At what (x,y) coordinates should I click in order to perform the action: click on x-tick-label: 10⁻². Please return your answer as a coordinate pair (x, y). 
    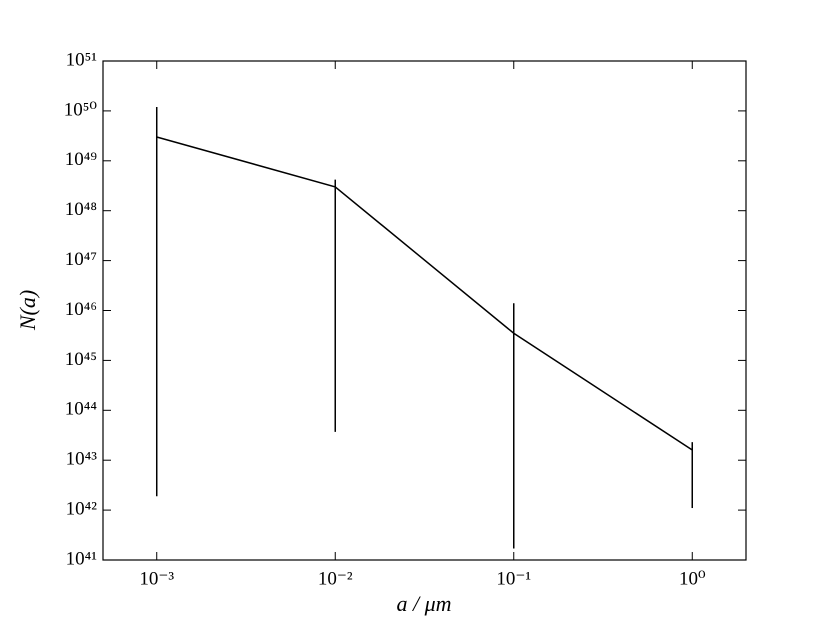
    Looking at the image, I should click on (335, 578).